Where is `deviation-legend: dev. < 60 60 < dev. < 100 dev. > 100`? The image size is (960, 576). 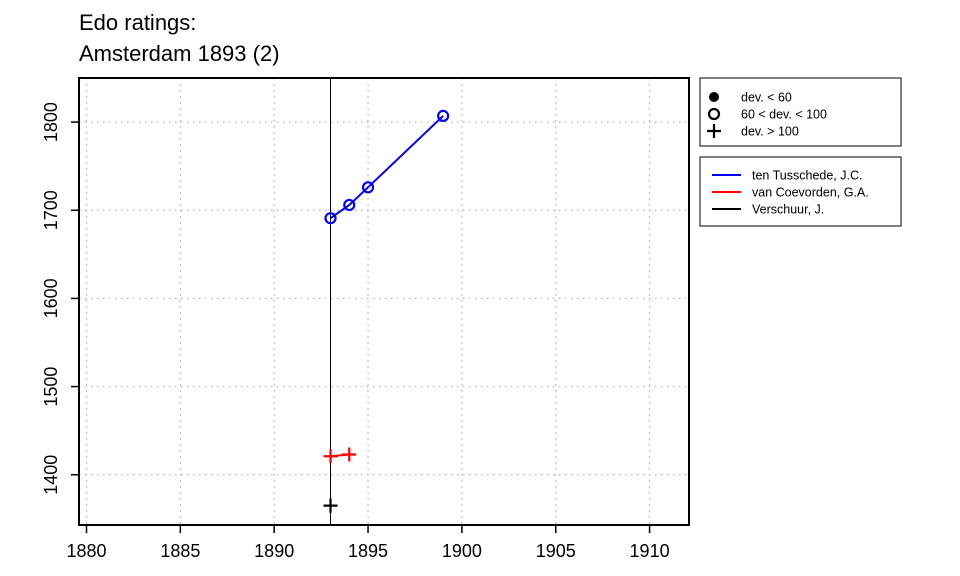 deviation-legend: dev. < 60 60 < dev. < 100 dev. > 100 is located at coordinates (800, 112).